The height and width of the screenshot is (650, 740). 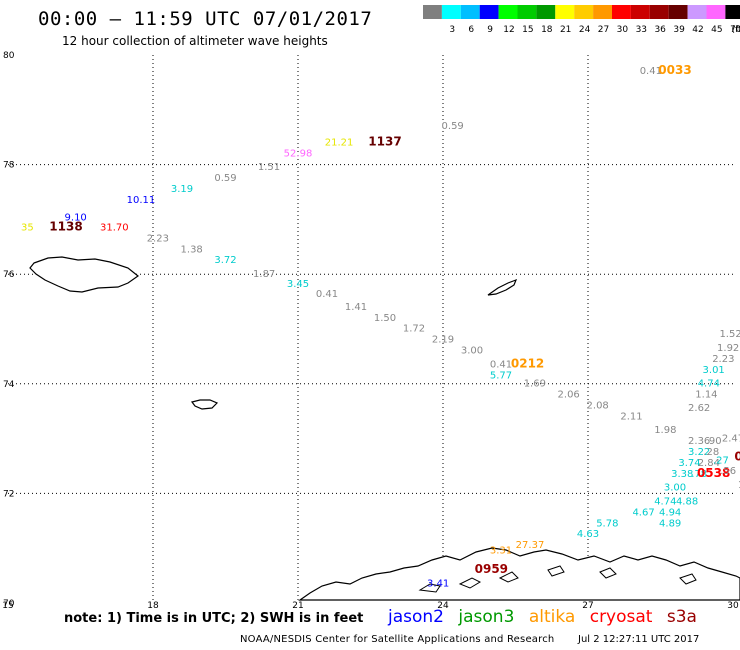 I want to click on wave-height-label: 1.72, so click(x=414, y=329).